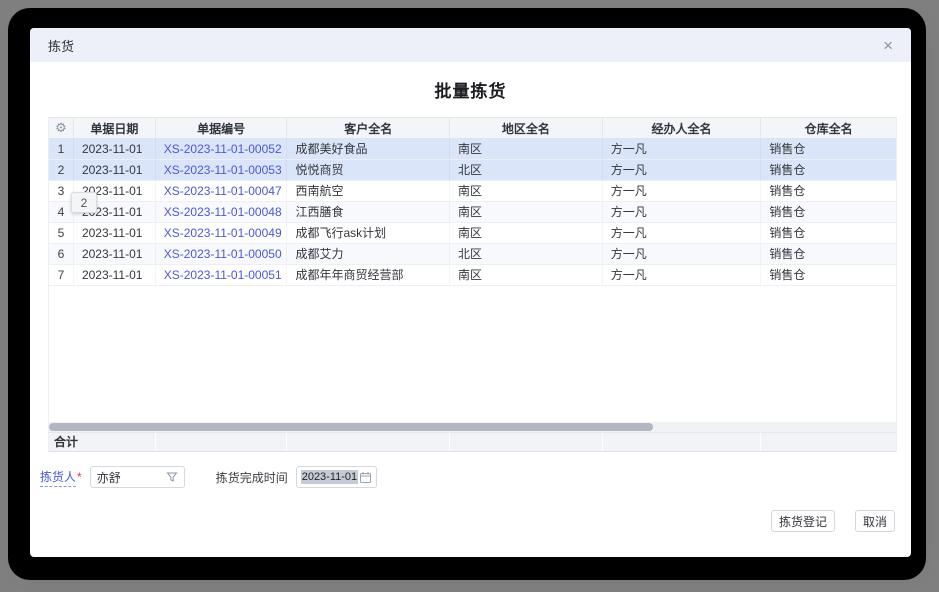 The width and height of the screenshot is (939, 592). What do you see at coordinates (222, 191) in the screenshot?
I see `cell-doc-link: XS-2023-11-01-00047` at bounding box center [222, 191].